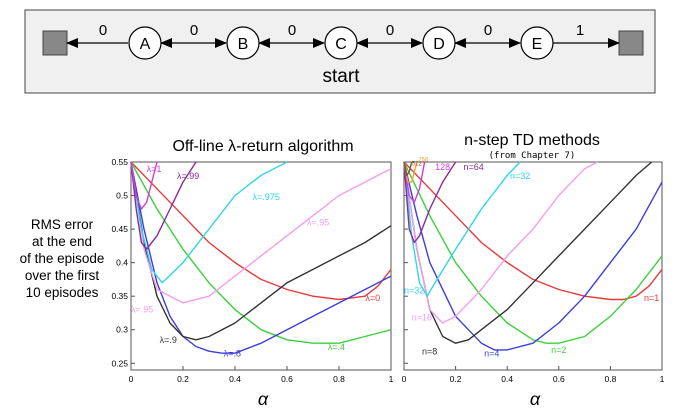 This screenshot has height=410, width=678. I want to click on y-caption-line-1: RMS error, so click(62, 224).